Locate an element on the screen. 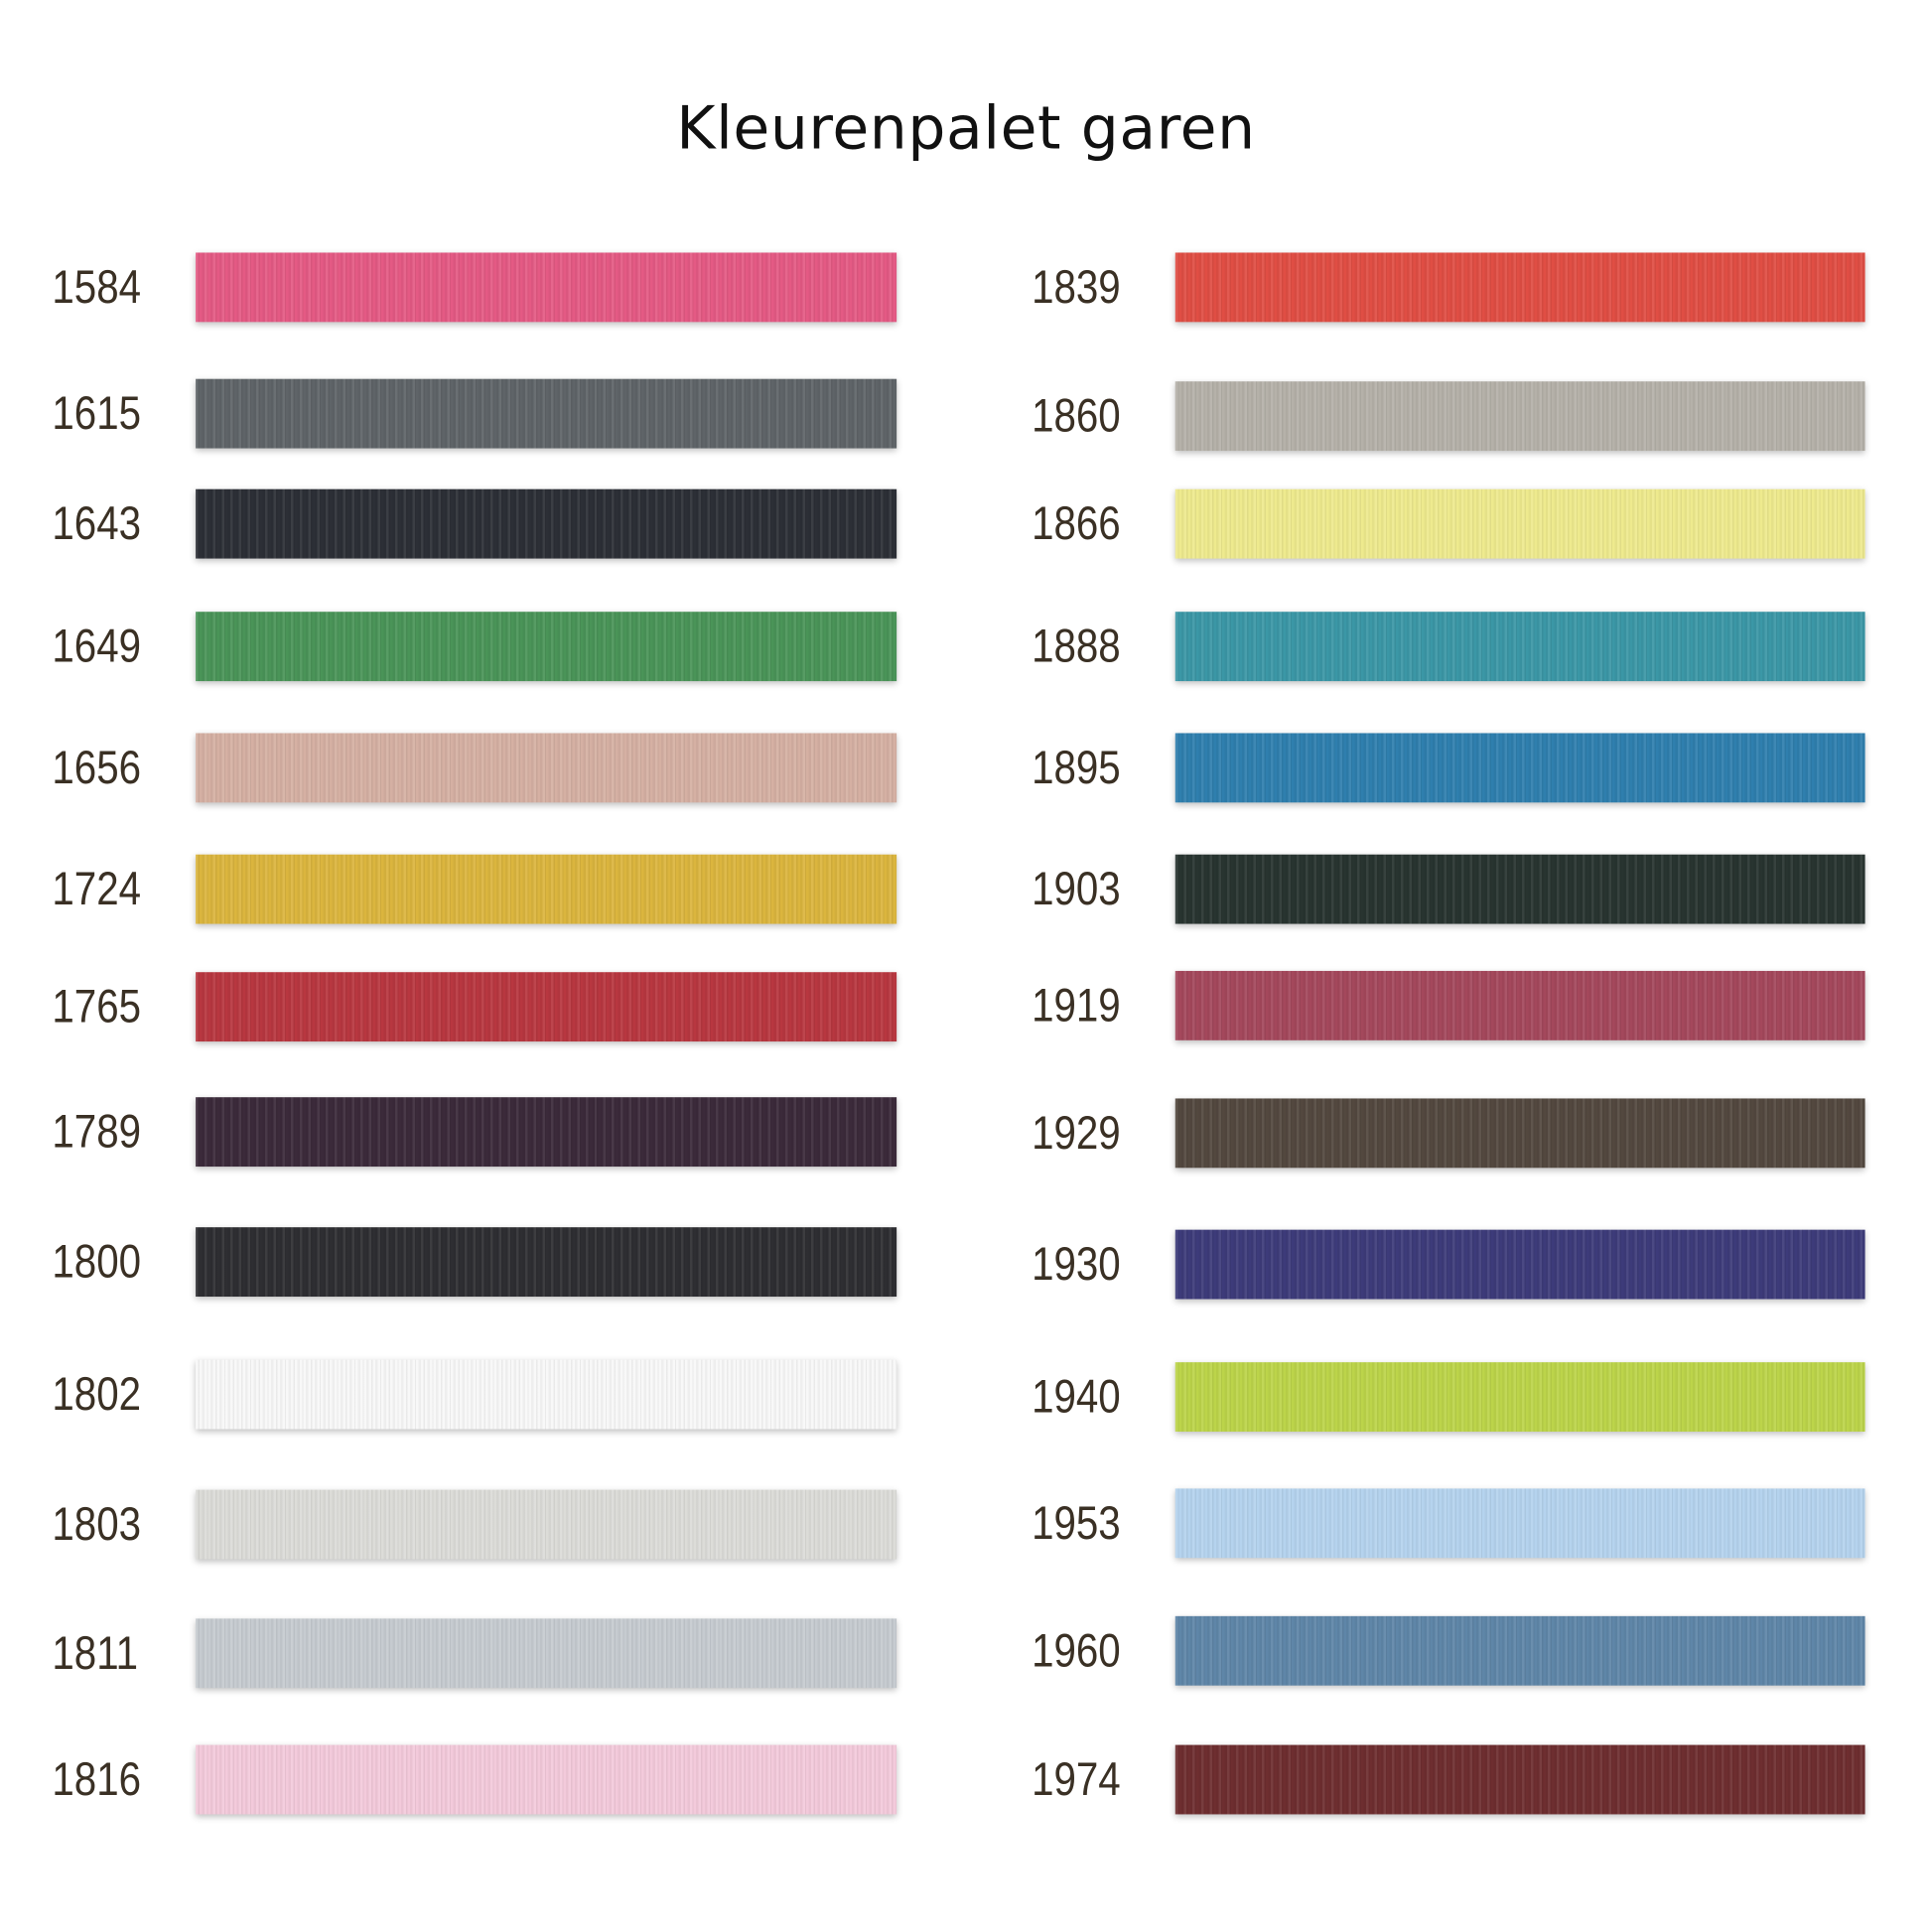  color-code: 1802 is located at coordinates (97, 1395).